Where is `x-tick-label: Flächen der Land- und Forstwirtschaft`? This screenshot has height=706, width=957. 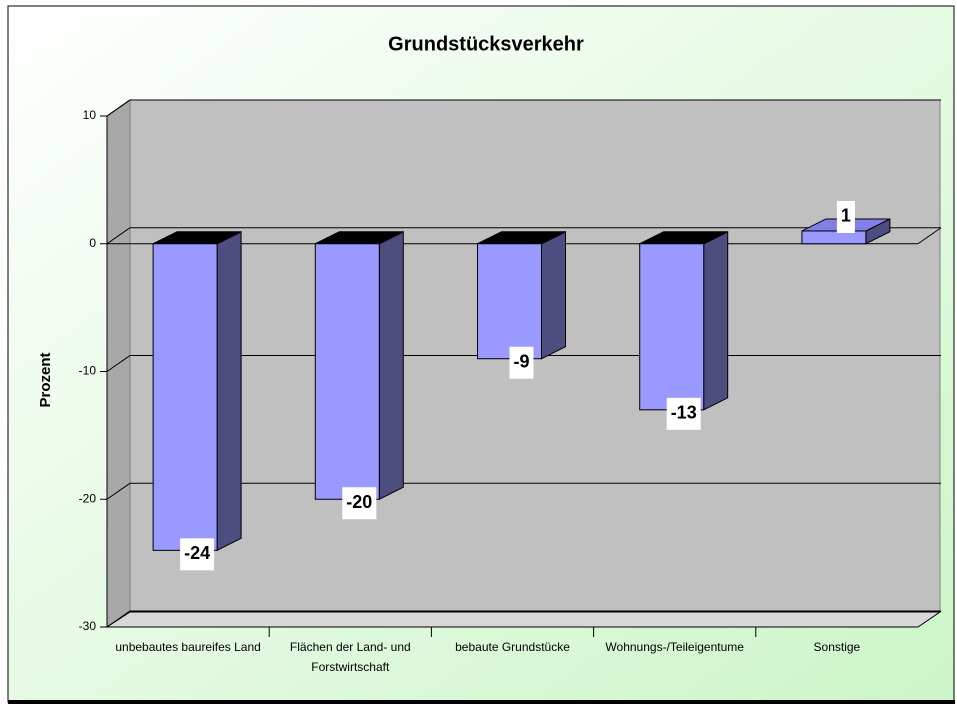 x-tick-label: Flächen der Land- und Forstwirtschaft is located at coordinates (350, 657).